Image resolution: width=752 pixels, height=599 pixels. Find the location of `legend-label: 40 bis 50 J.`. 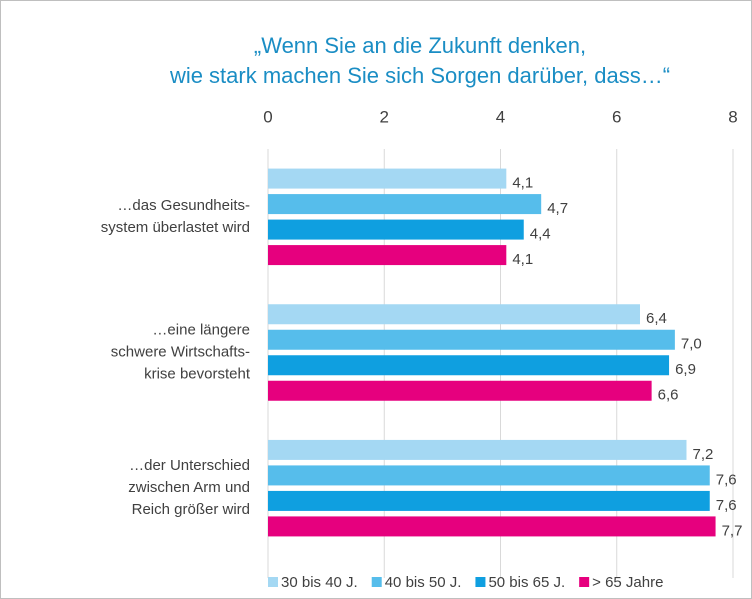

legend-label: 40 bis 50 J. is located at coordinates (423, 582).